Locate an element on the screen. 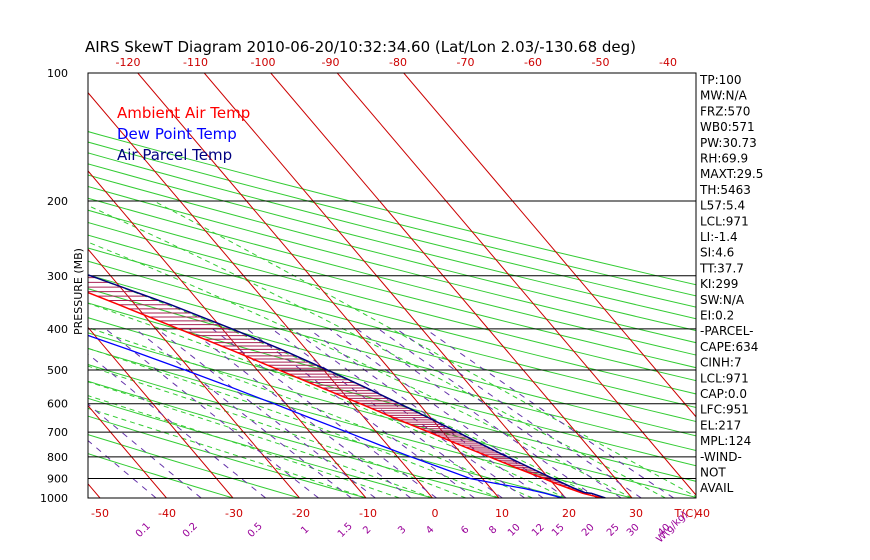 The height and width of the screenshot is (560, 870). pressure-tick-label: 300 is located at coordinates (57, 276).